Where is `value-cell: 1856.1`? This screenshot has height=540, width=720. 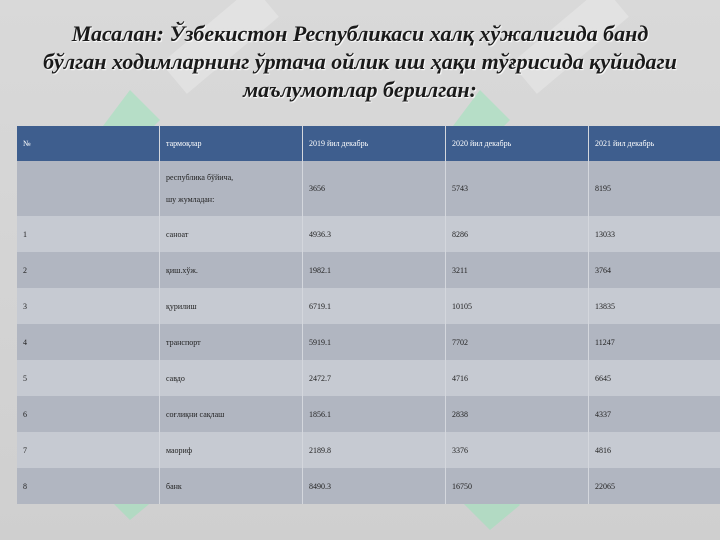 value-cell: 1856.1 is located at coordinates (374, 414).